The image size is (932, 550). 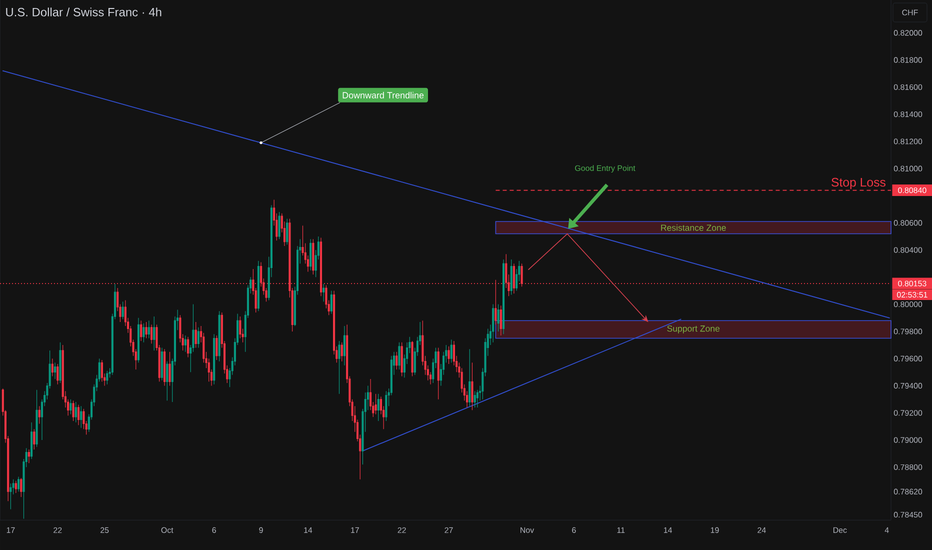 What do you see at coordinates (84, 12) in the screenshot?
I see `text: U.S. Dollar / Swiss Franc · 4h` at bounding box center [84, 12].